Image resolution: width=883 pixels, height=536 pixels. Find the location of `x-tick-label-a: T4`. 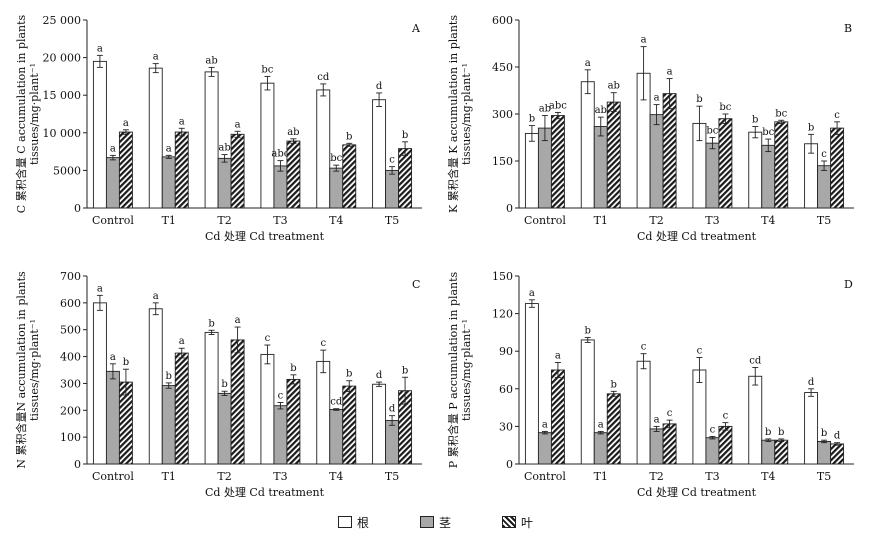

x-tick-label-a: T4 is located at coordinates (336, 220).